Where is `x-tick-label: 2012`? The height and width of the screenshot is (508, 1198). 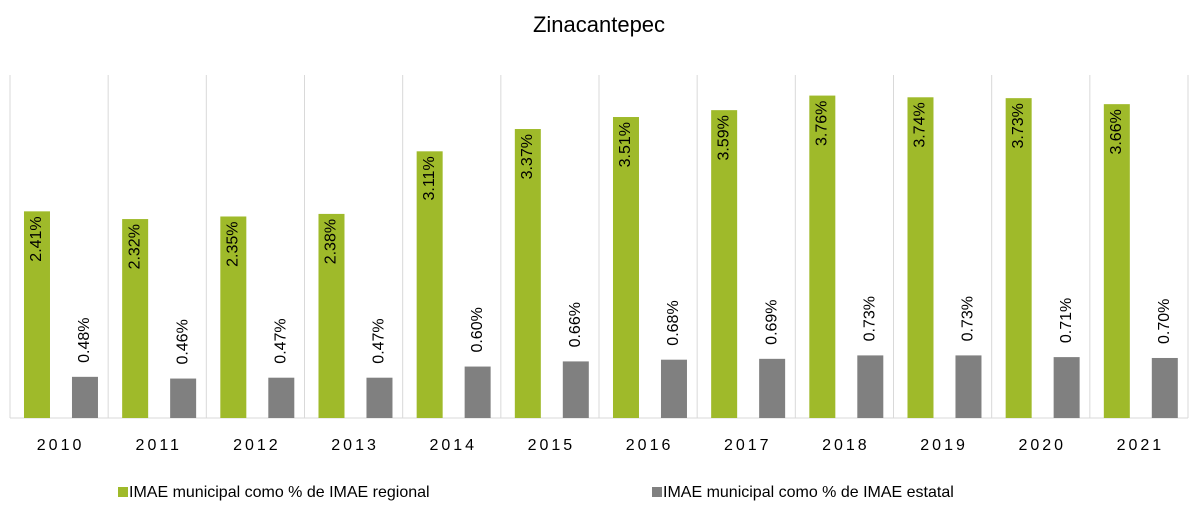
x-tick-label: 2012 is located at coordinates (257, 445).